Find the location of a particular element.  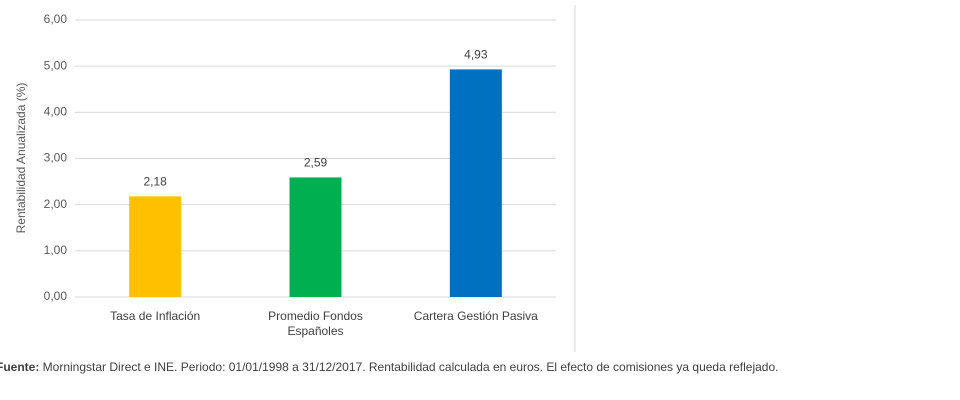

source-label: Fuente: is located at coordinates (20, 367).